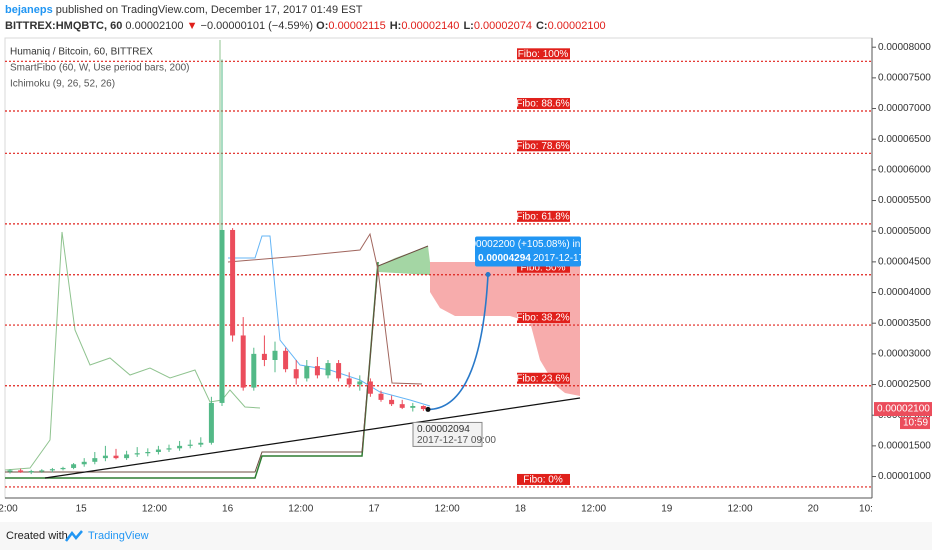  Describe the element at coordinates (458, 342) in the screenshot. I see `projection-curve` at that location.